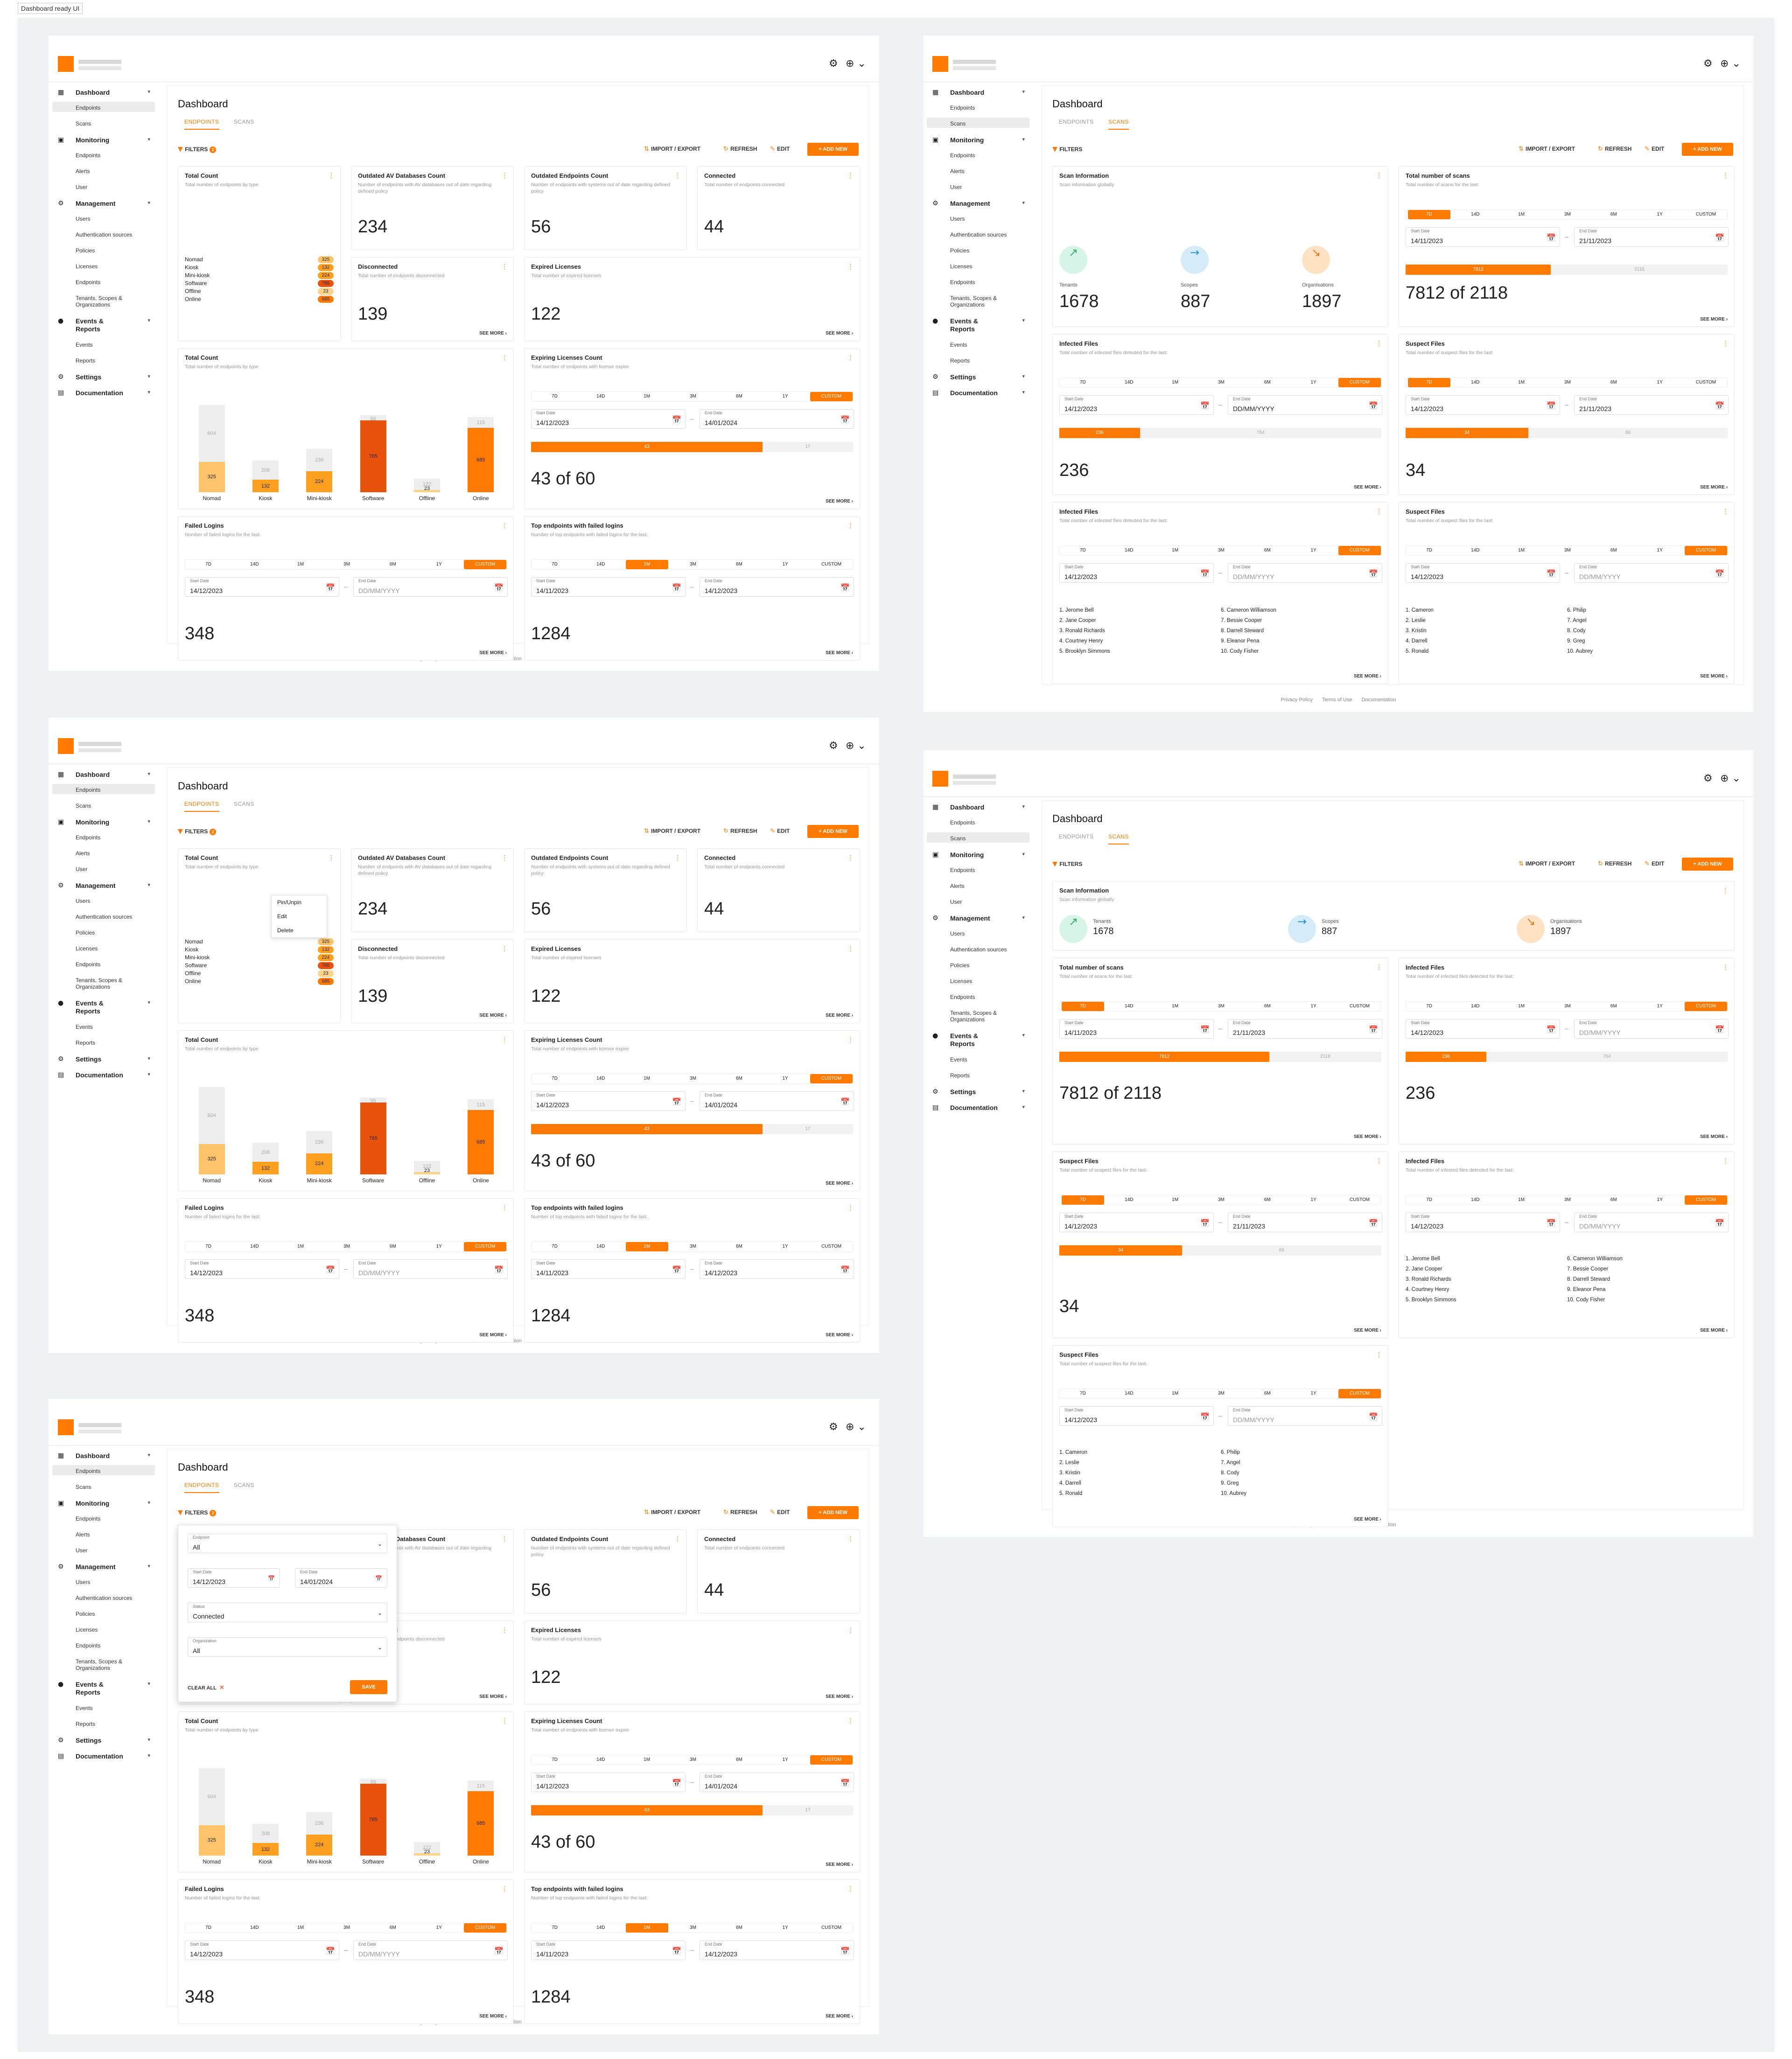 This screenshot has width=1792, height=2059. I want to click on sidebar-item: Policies, so click(103, 1616).